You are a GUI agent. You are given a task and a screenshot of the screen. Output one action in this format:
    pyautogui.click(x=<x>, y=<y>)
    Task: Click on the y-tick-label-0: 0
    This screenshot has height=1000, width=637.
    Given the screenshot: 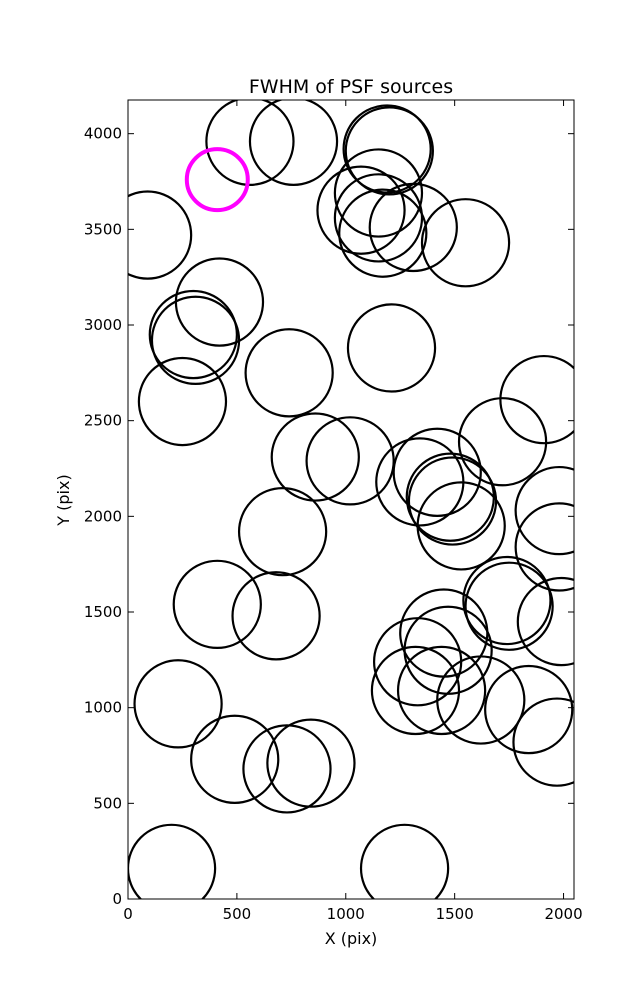 What is the action you would take?
    pyautogui.click(x=117, y=899)
    